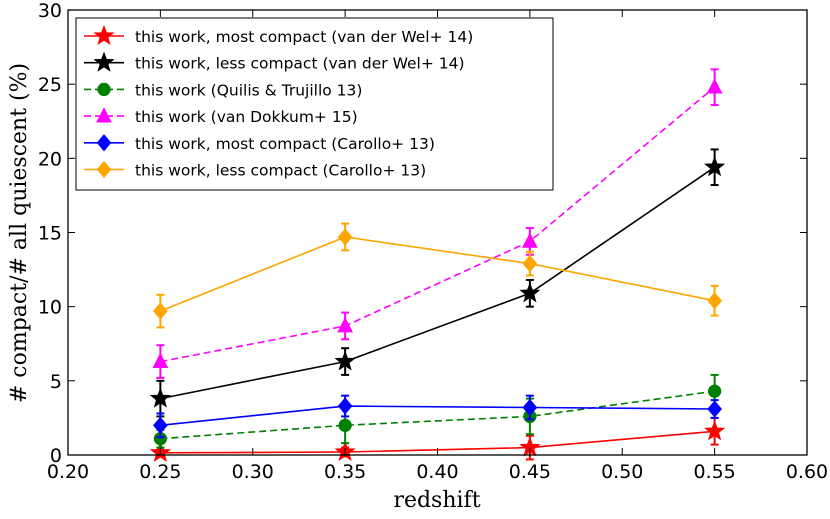 Image resolution: width=830 pixels, height=519 pixels. Describe the element at coordinates (807, 472) in the screenshot. I see `x-tick-label: 0.60` at that location.